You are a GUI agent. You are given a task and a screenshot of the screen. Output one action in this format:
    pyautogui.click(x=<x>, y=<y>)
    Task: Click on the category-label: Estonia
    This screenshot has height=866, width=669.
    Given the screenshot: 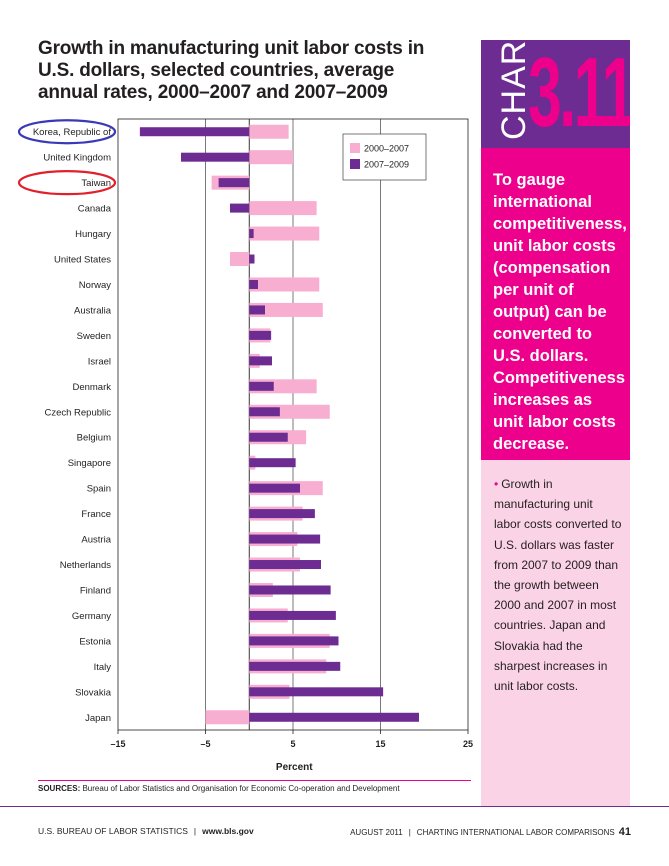 What is the action you would take?
    pyautogui.click(x=95, y=641)
    